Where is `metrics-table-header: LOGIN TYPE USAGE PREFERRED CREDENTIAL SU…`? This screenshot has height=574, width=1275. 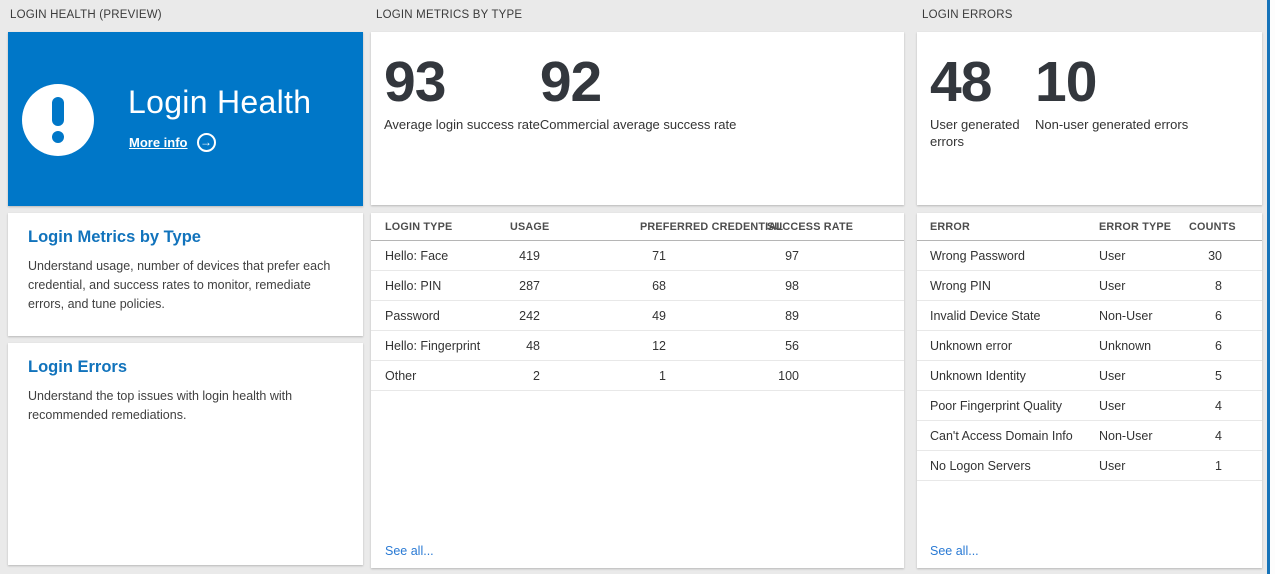
metrics-table-header: LOGIN TYPE USAGE PREFERRED CREDENTIAL SU… is located at coordinates (637, 227).